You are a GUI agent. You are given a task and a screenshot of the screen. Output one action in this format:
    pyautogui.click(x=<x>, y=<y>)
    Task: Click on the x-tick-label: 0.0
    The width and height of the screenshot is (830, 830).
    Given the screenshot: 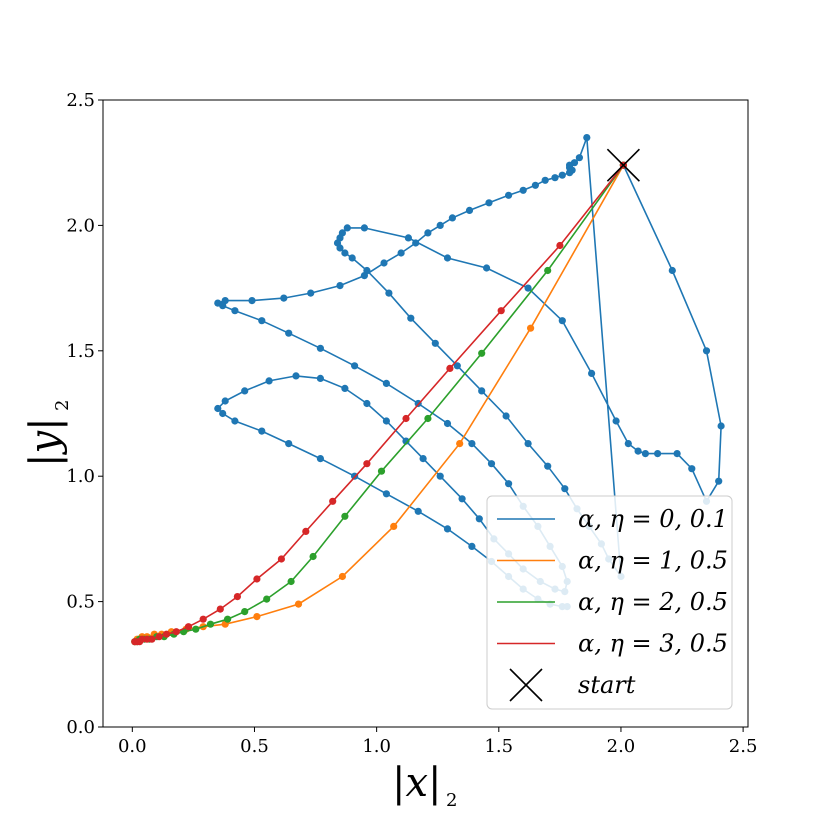 What is the action you would take?
    pyautogui.click(x=132, y=746)
    